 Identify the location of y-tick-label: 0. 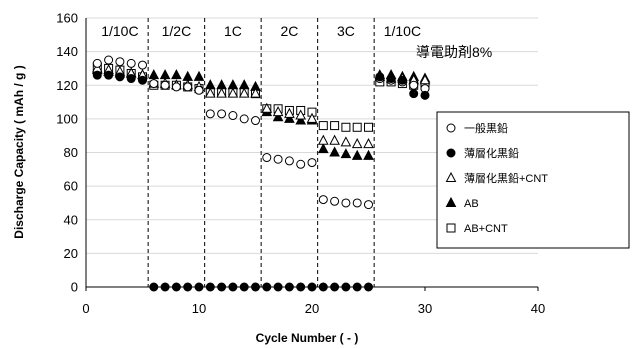
(74, 287).